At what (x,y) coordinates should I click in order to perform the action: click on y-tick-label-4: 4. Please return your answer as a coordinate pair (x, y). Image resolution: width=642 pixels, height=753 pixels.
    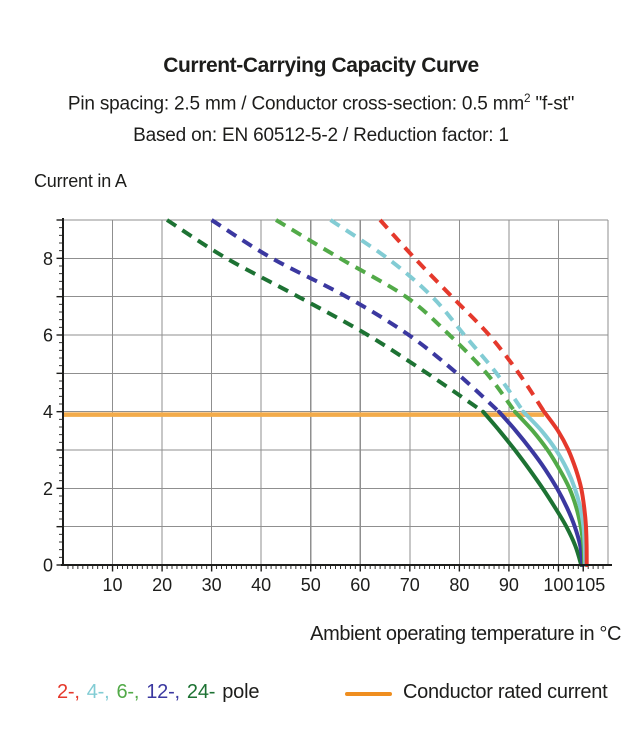
    Looking at the image, I should click on (48, 412).